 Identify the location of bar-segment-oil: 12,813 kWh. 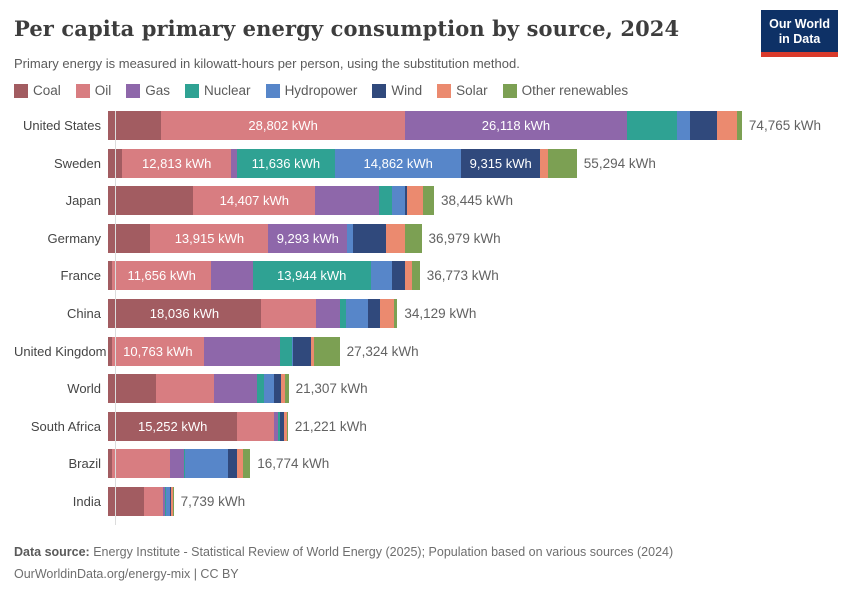
(177, 163).